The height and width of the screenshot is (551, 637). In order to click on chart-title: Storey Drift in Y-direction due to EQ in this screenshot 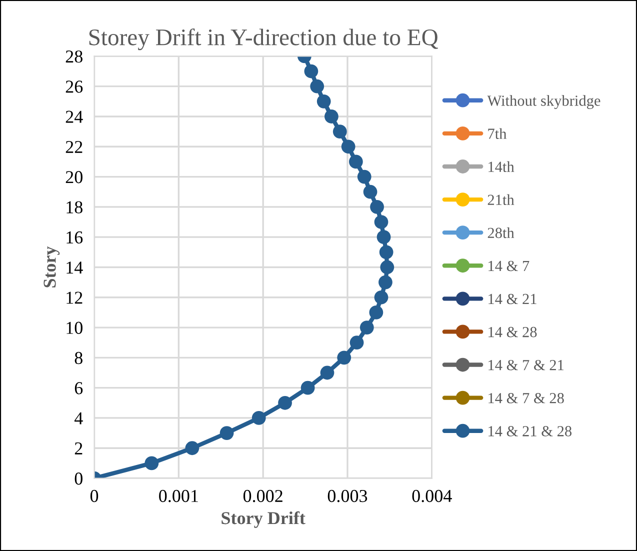, I will do `click(263, 39)`.